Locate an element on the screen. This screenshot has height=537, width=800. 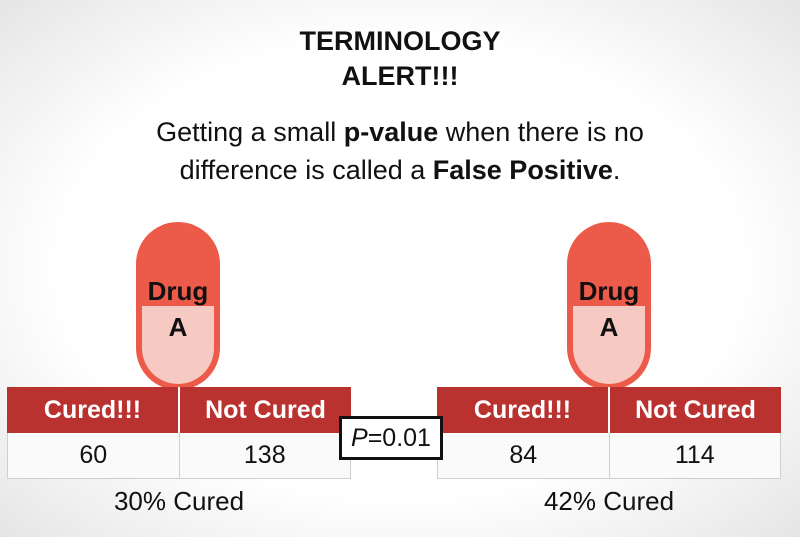
left-table-header: Cured!!! Not Cured is located at coordinates (179, 410).